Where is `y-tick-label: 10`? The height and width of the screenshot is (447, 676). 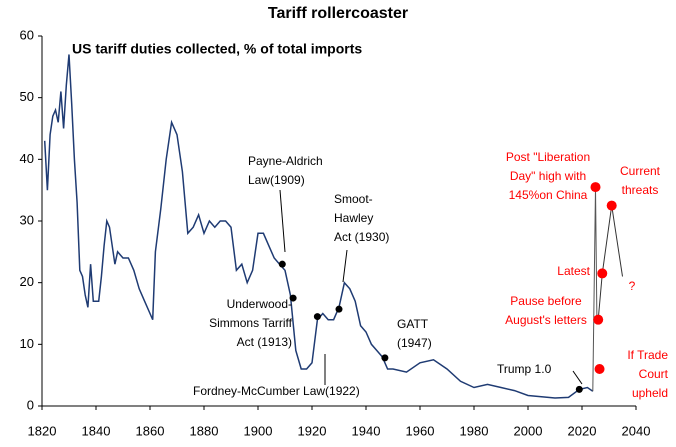
y-tick-label: 10 is located at coordinates (27, 343).